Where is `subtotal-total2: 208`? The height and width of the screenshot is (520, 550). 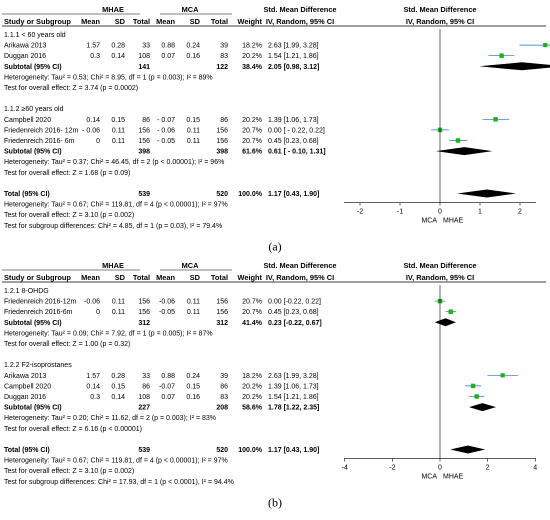 subtotal-total2: 208 is located at coordinates (222, 408).